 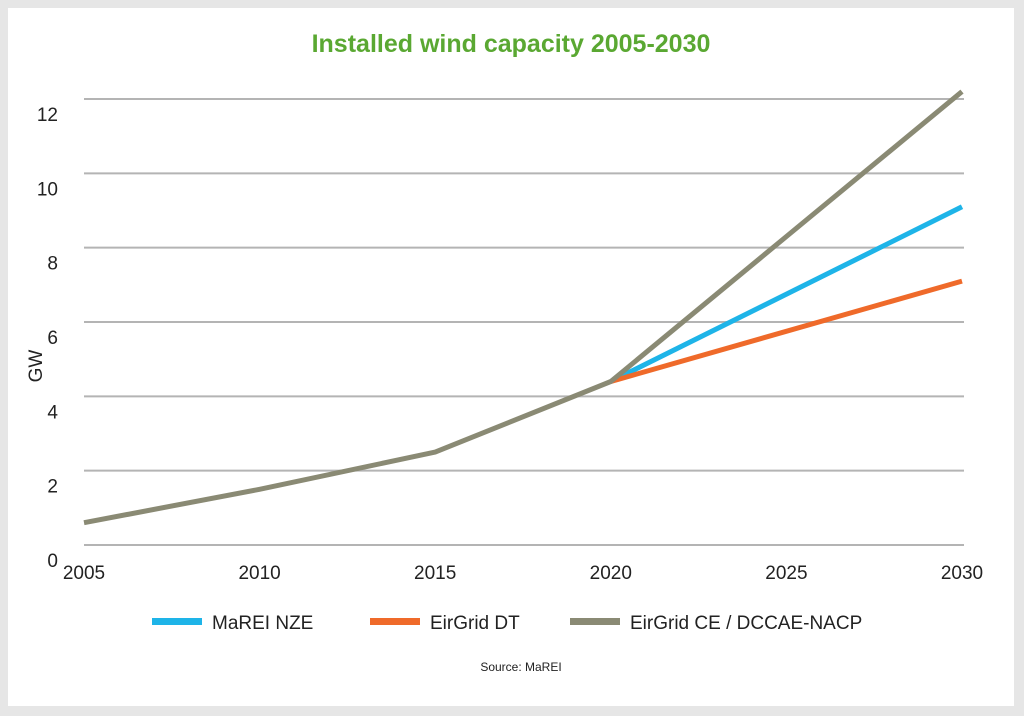 What do you see at coordinates (511, 44) in the screenshot?
I see `chart-title: Installed wind capacity 2005-2030` at bounding box center [511, 44].